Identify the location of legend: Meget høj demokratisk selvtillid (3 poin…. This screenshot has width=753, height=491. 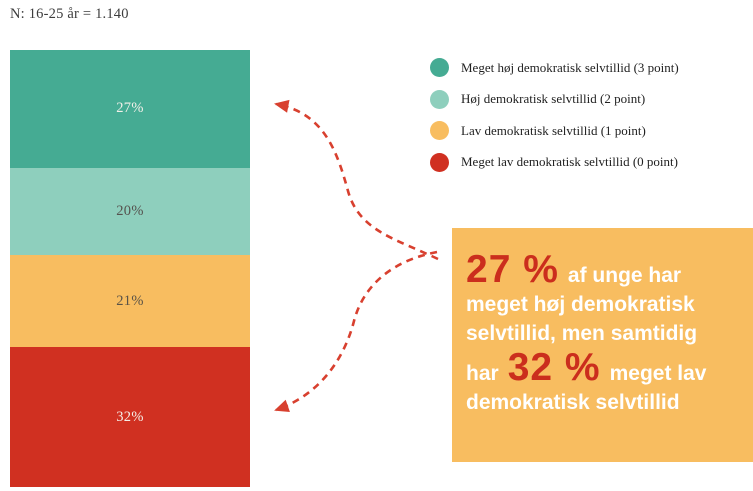
(554, 115).